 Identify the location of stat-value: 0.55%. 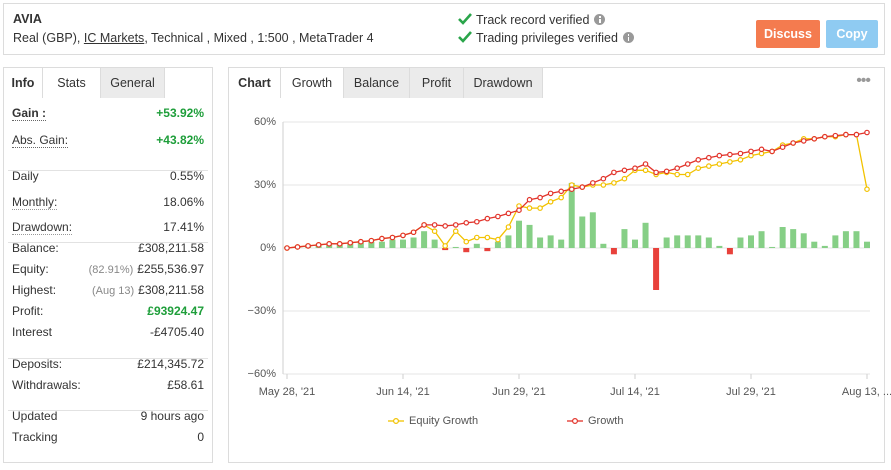
(187, 176).